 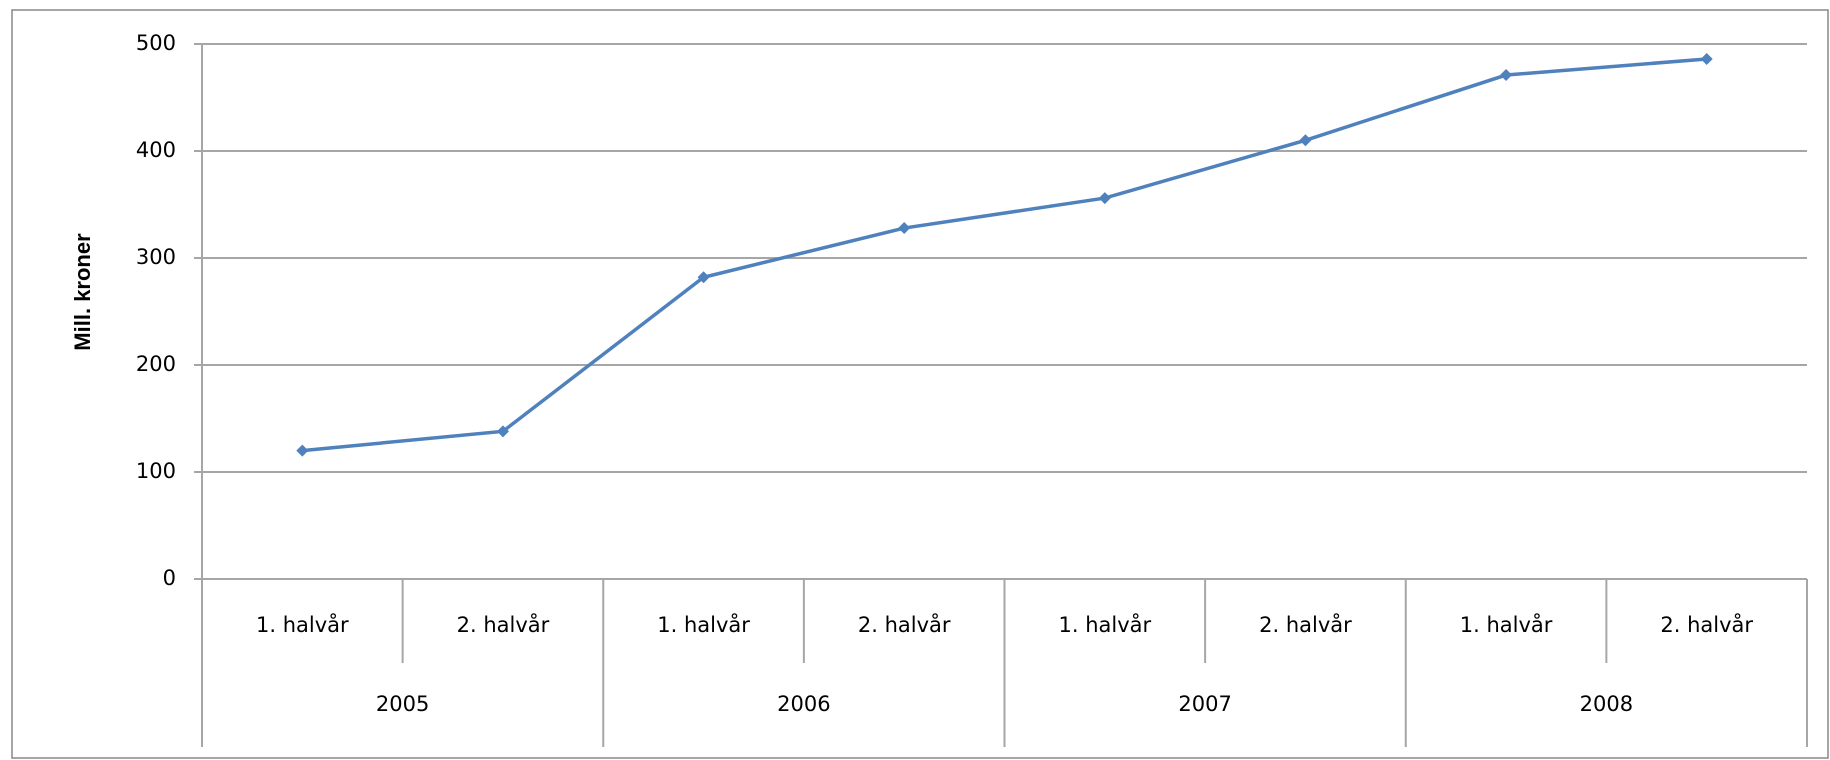 I want to click on group-label: 2008, so click(x=1606, y=704).